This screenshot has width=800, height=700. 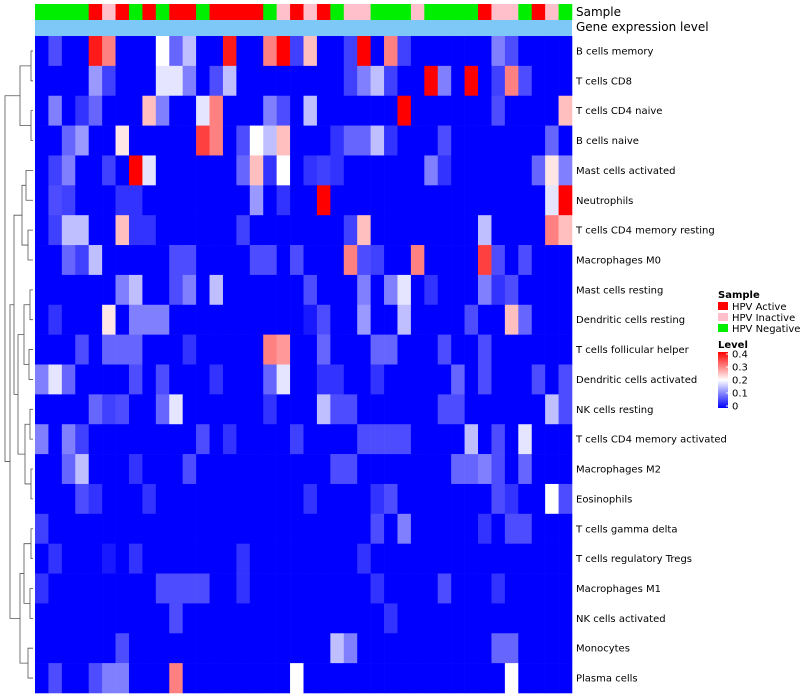 I want to click on annotation-bars, so click(x=304, y=20).